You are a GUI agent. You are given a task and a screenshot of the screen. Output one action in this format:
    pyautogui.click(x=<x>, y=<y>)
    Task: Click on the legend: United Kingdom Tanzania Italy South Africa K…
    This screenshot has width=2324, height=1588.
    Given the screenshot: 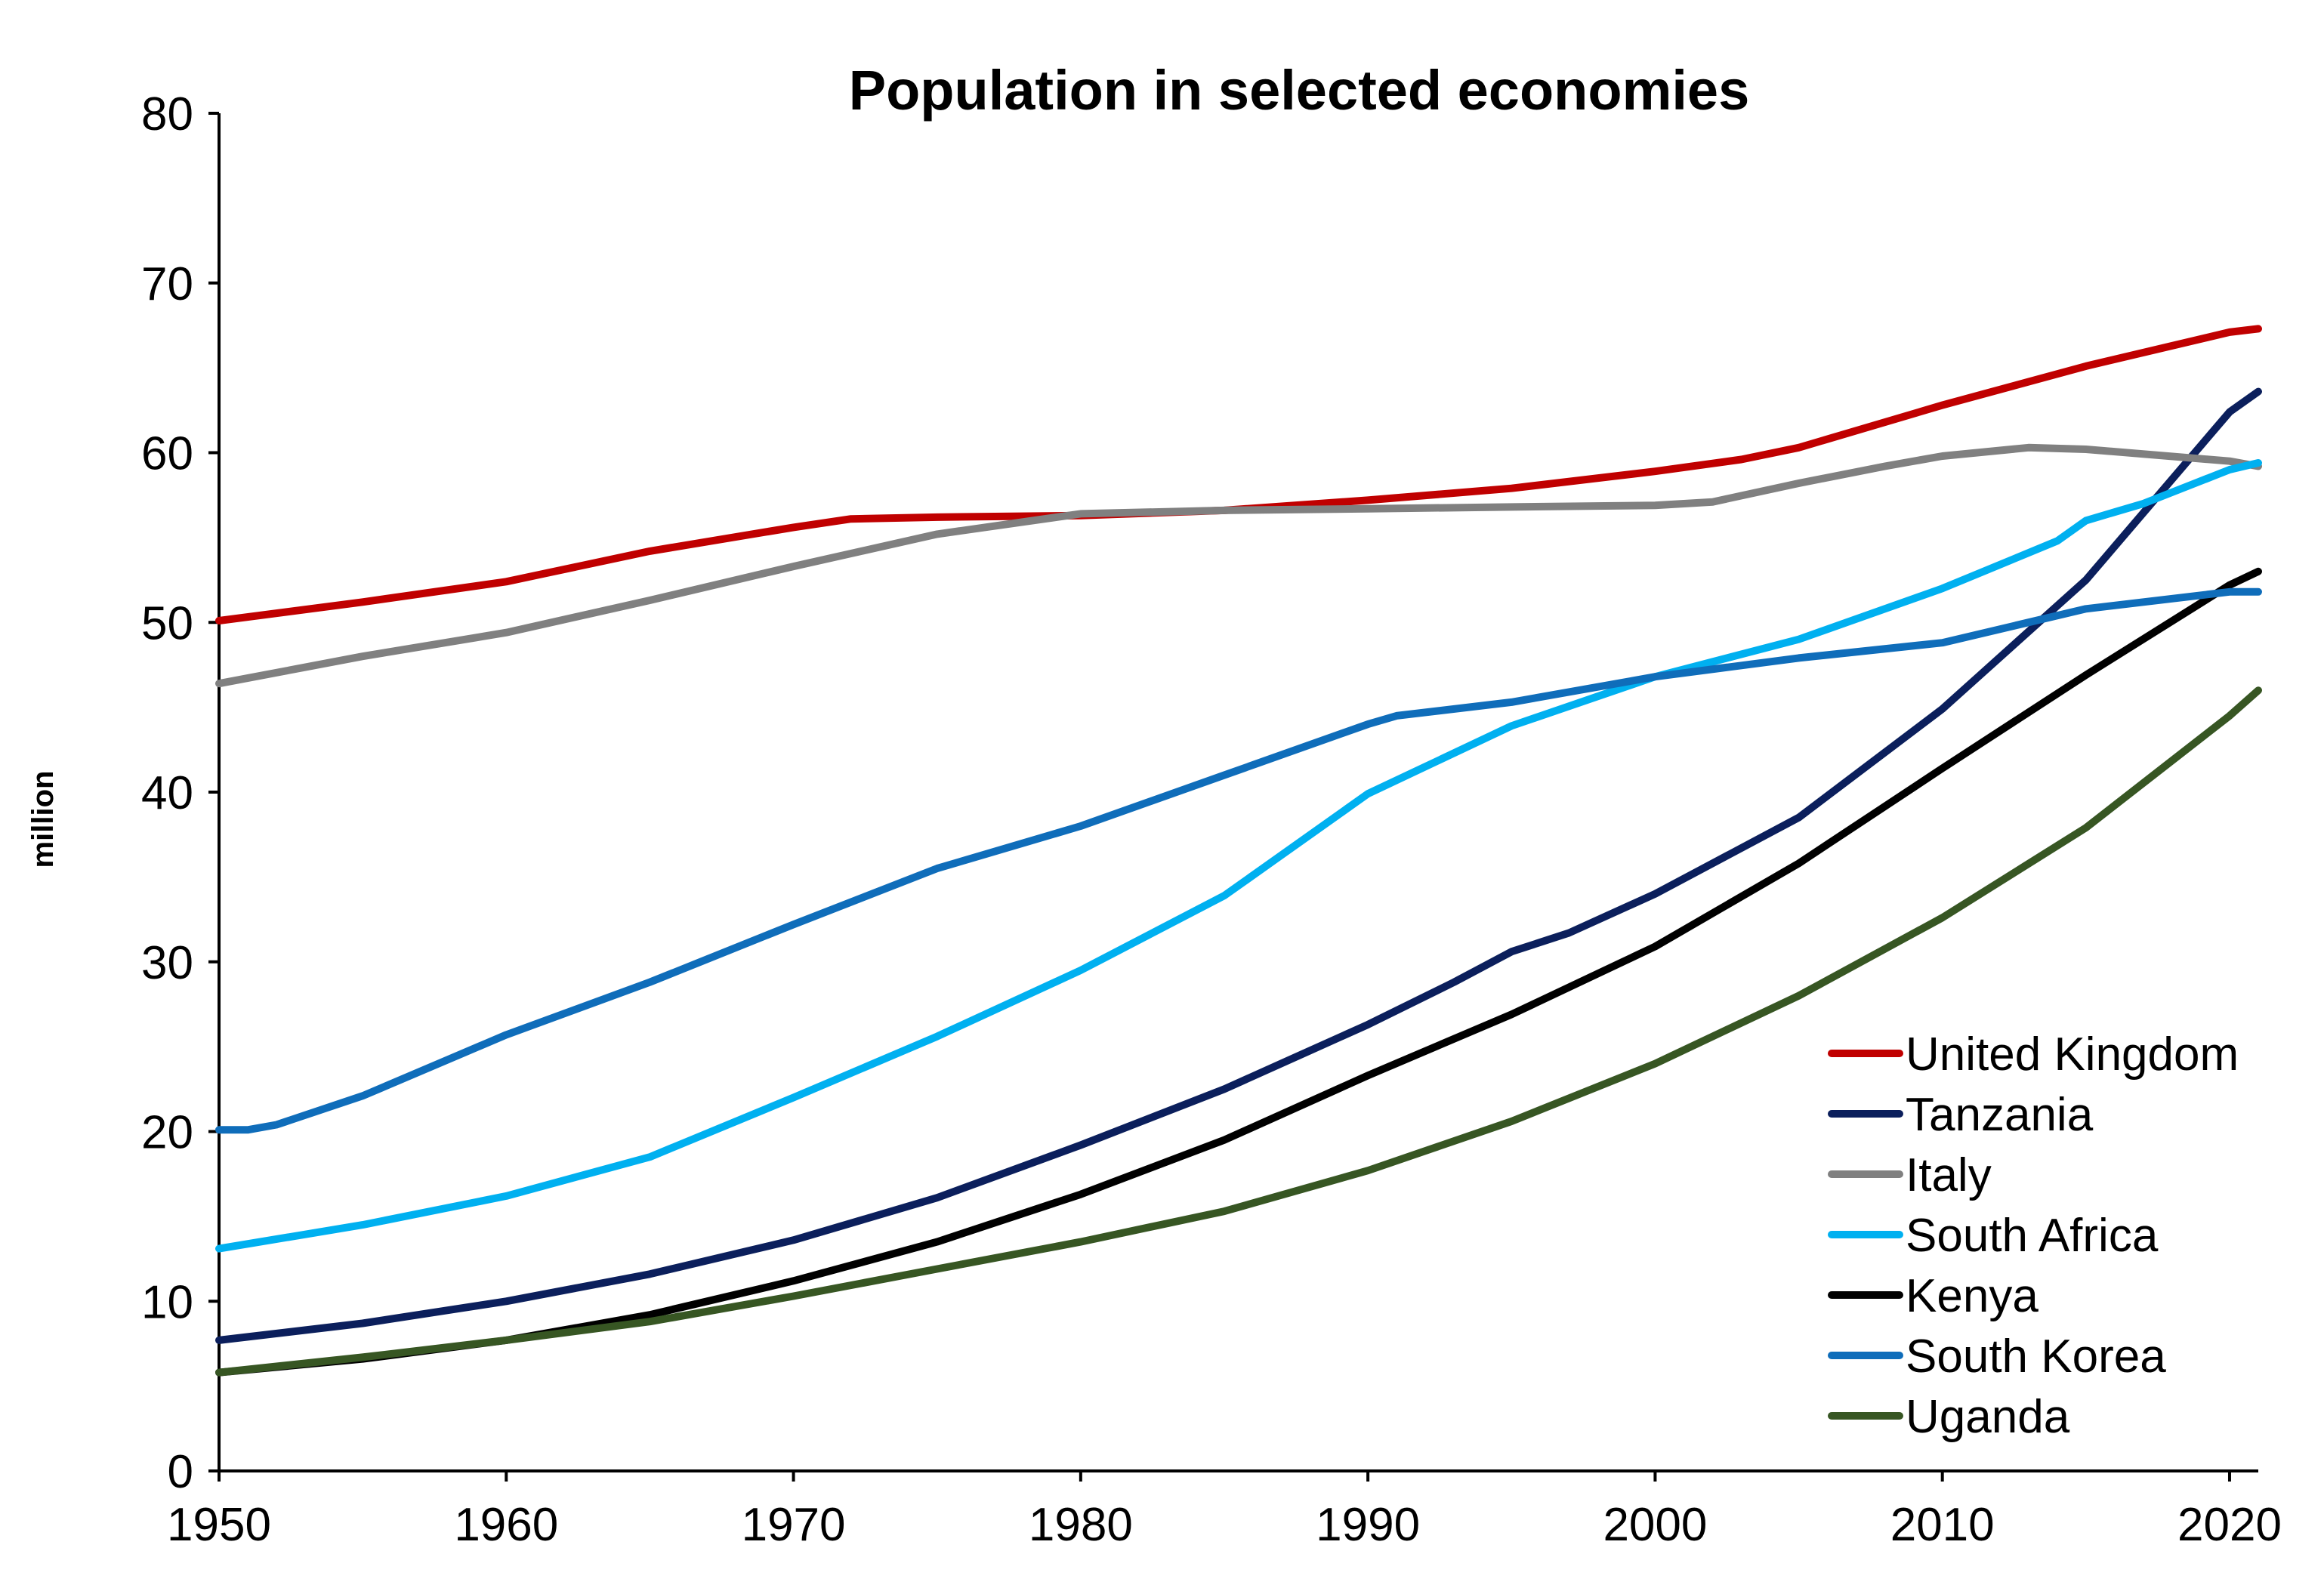 What is the action you would take?
    pyautogui.click(x=2033, y=1235)
    